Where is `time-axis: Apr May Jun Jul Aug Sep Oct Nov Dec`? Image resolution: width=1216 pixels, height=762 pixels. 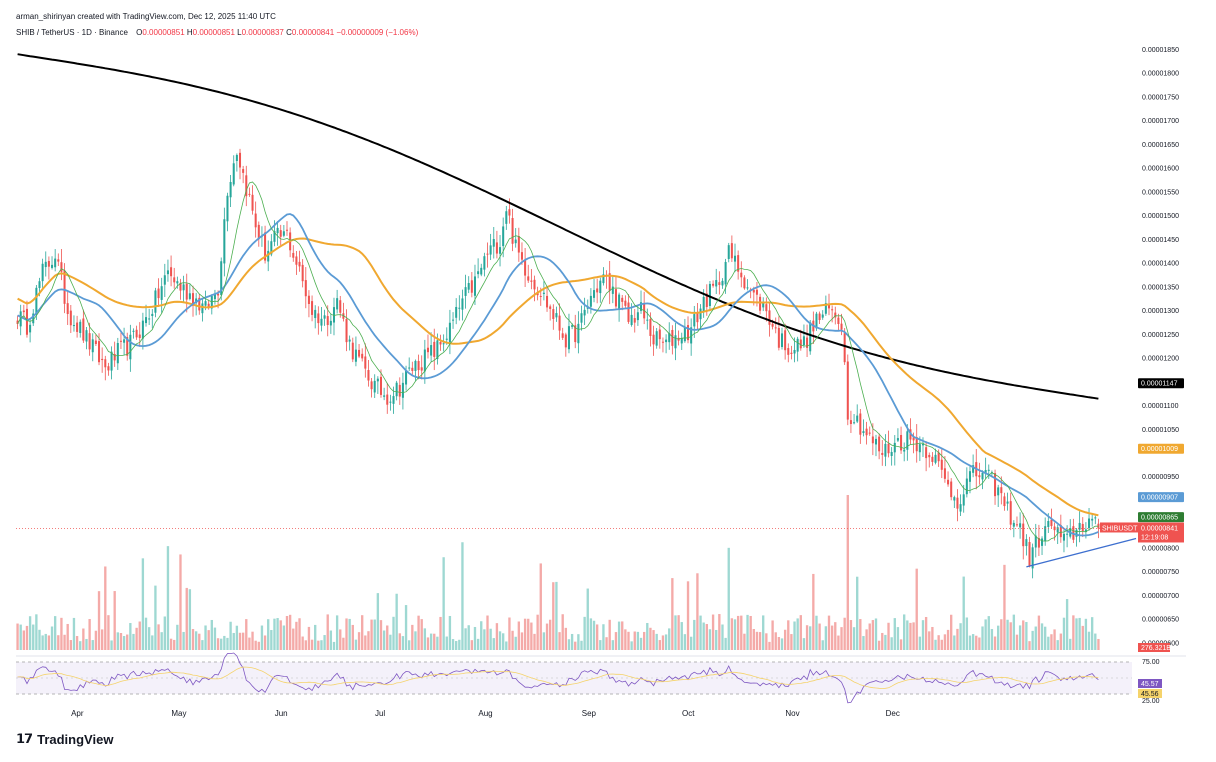
time-axis: Apr May Jun Jul Aug Sep Oct Nov Dec is located at coordinates (485, 713).